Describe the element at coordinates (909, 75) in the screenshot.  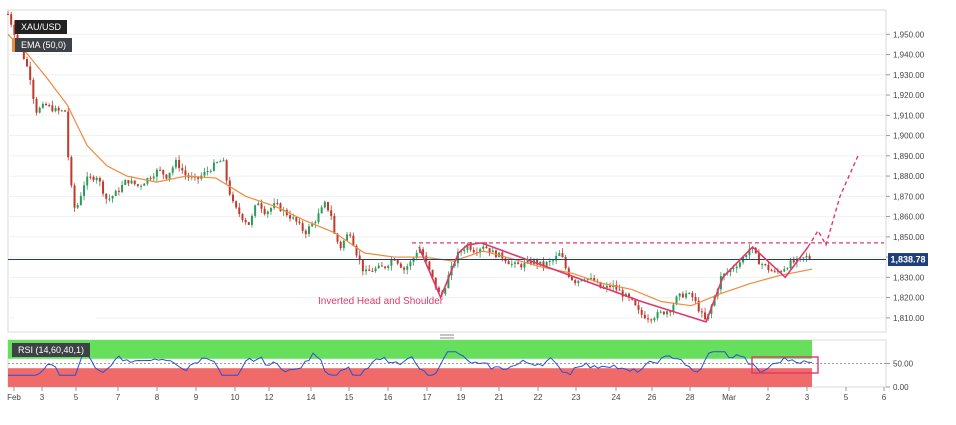
I see `price-tick-label: 1,930.00` at that location.